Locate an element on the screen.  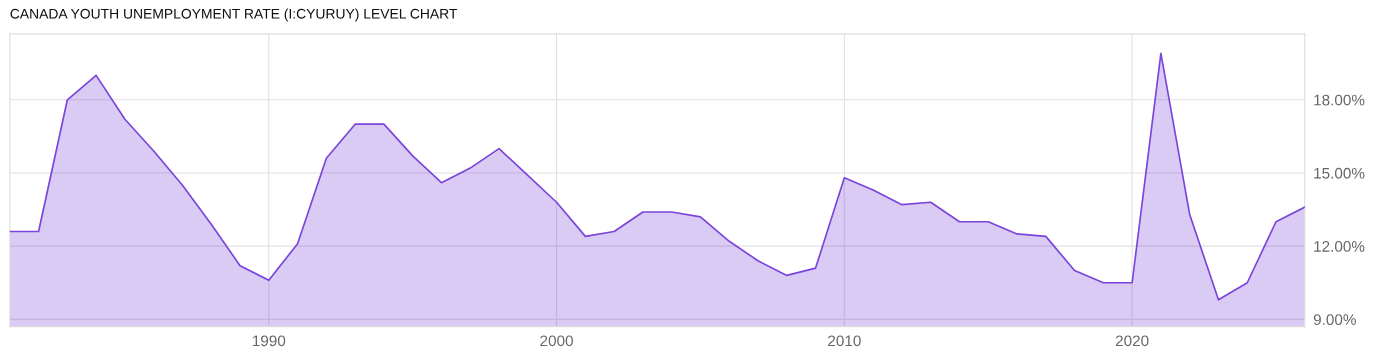
chart-title: CANADA YOUTH UNEMPLOYMENT RATE (I:CYURUY) LEVEL CHART is located at coordinates (234, 15).